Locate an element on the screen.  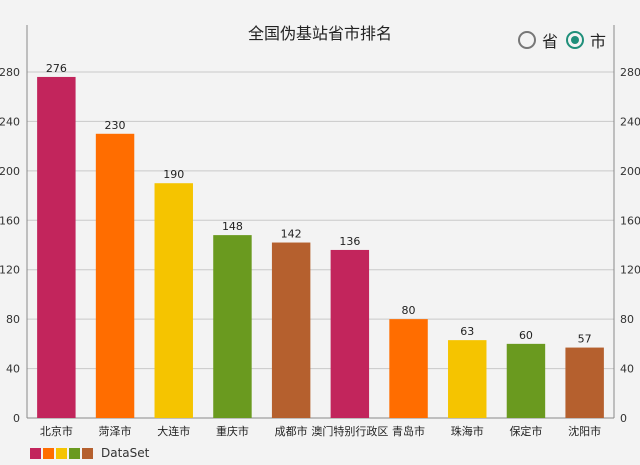
y-tick-label-right: 160 is located at coordinates (630, 220).